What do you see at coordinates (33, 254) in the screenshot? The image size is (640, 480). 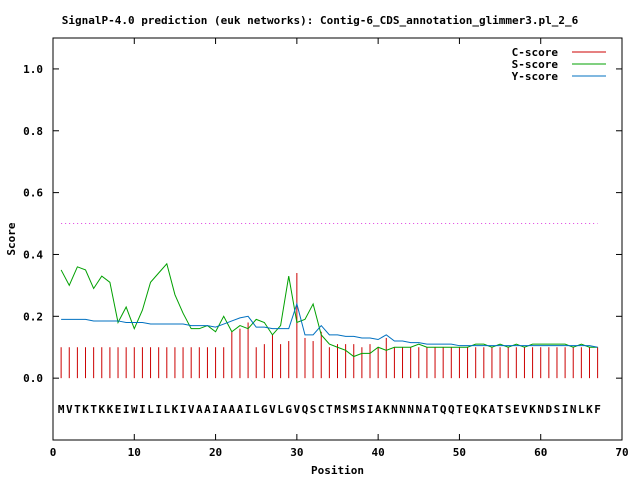 I see `y-tick-label: 0.4` at bounding box center [33, 254].